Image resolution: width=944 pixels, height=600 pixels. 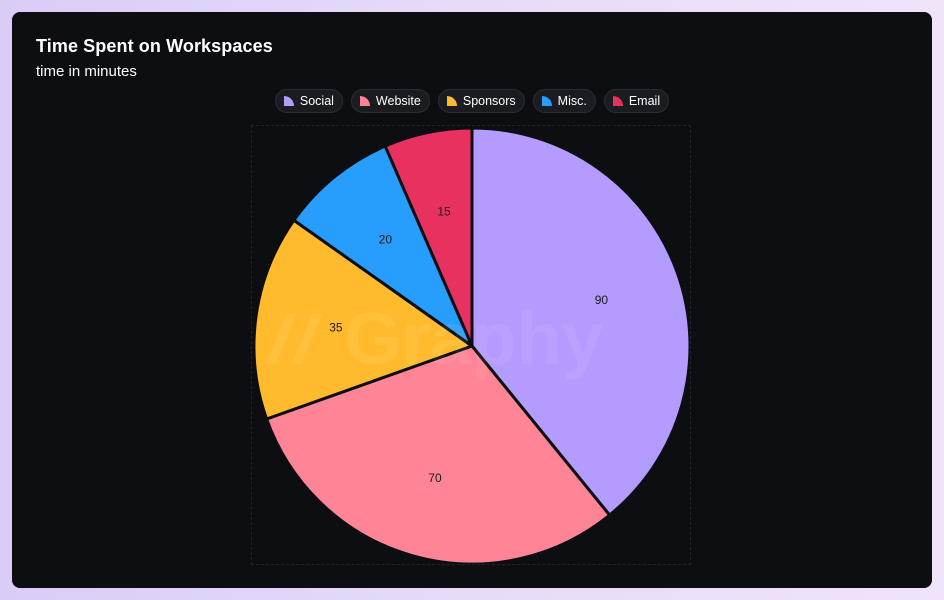 I want to click on pie-slice-misc, so click(x=383, y=246).